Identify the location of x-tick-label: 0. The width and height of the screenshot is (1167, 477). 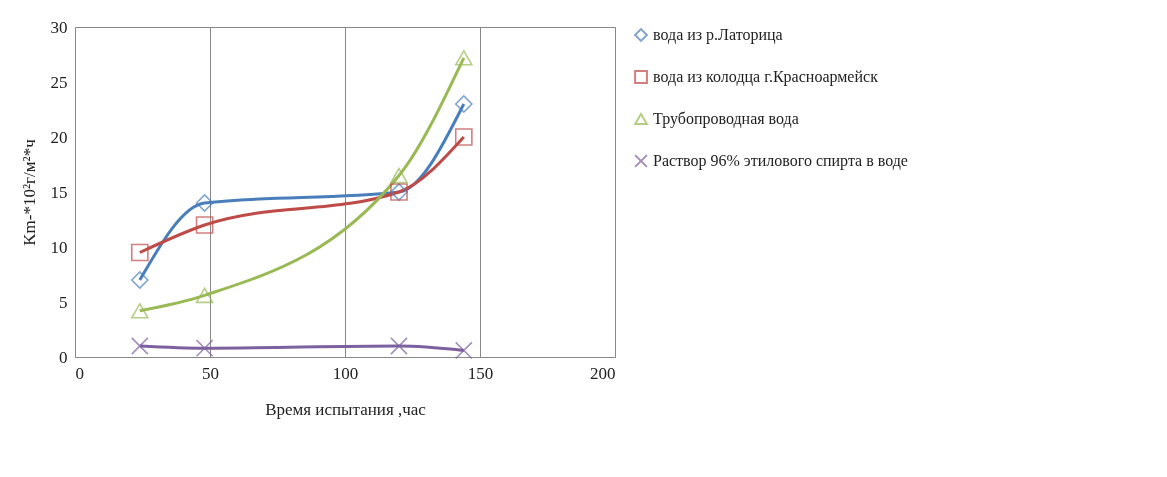
(79, 373).